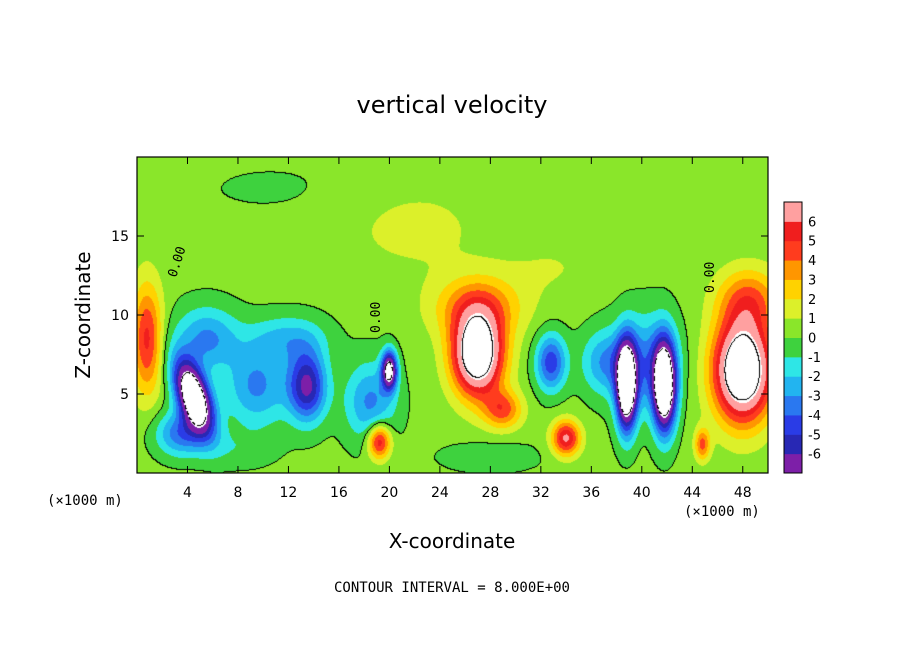  I want to click on y-axis-label: Z-coordinate, so click(83, 314).